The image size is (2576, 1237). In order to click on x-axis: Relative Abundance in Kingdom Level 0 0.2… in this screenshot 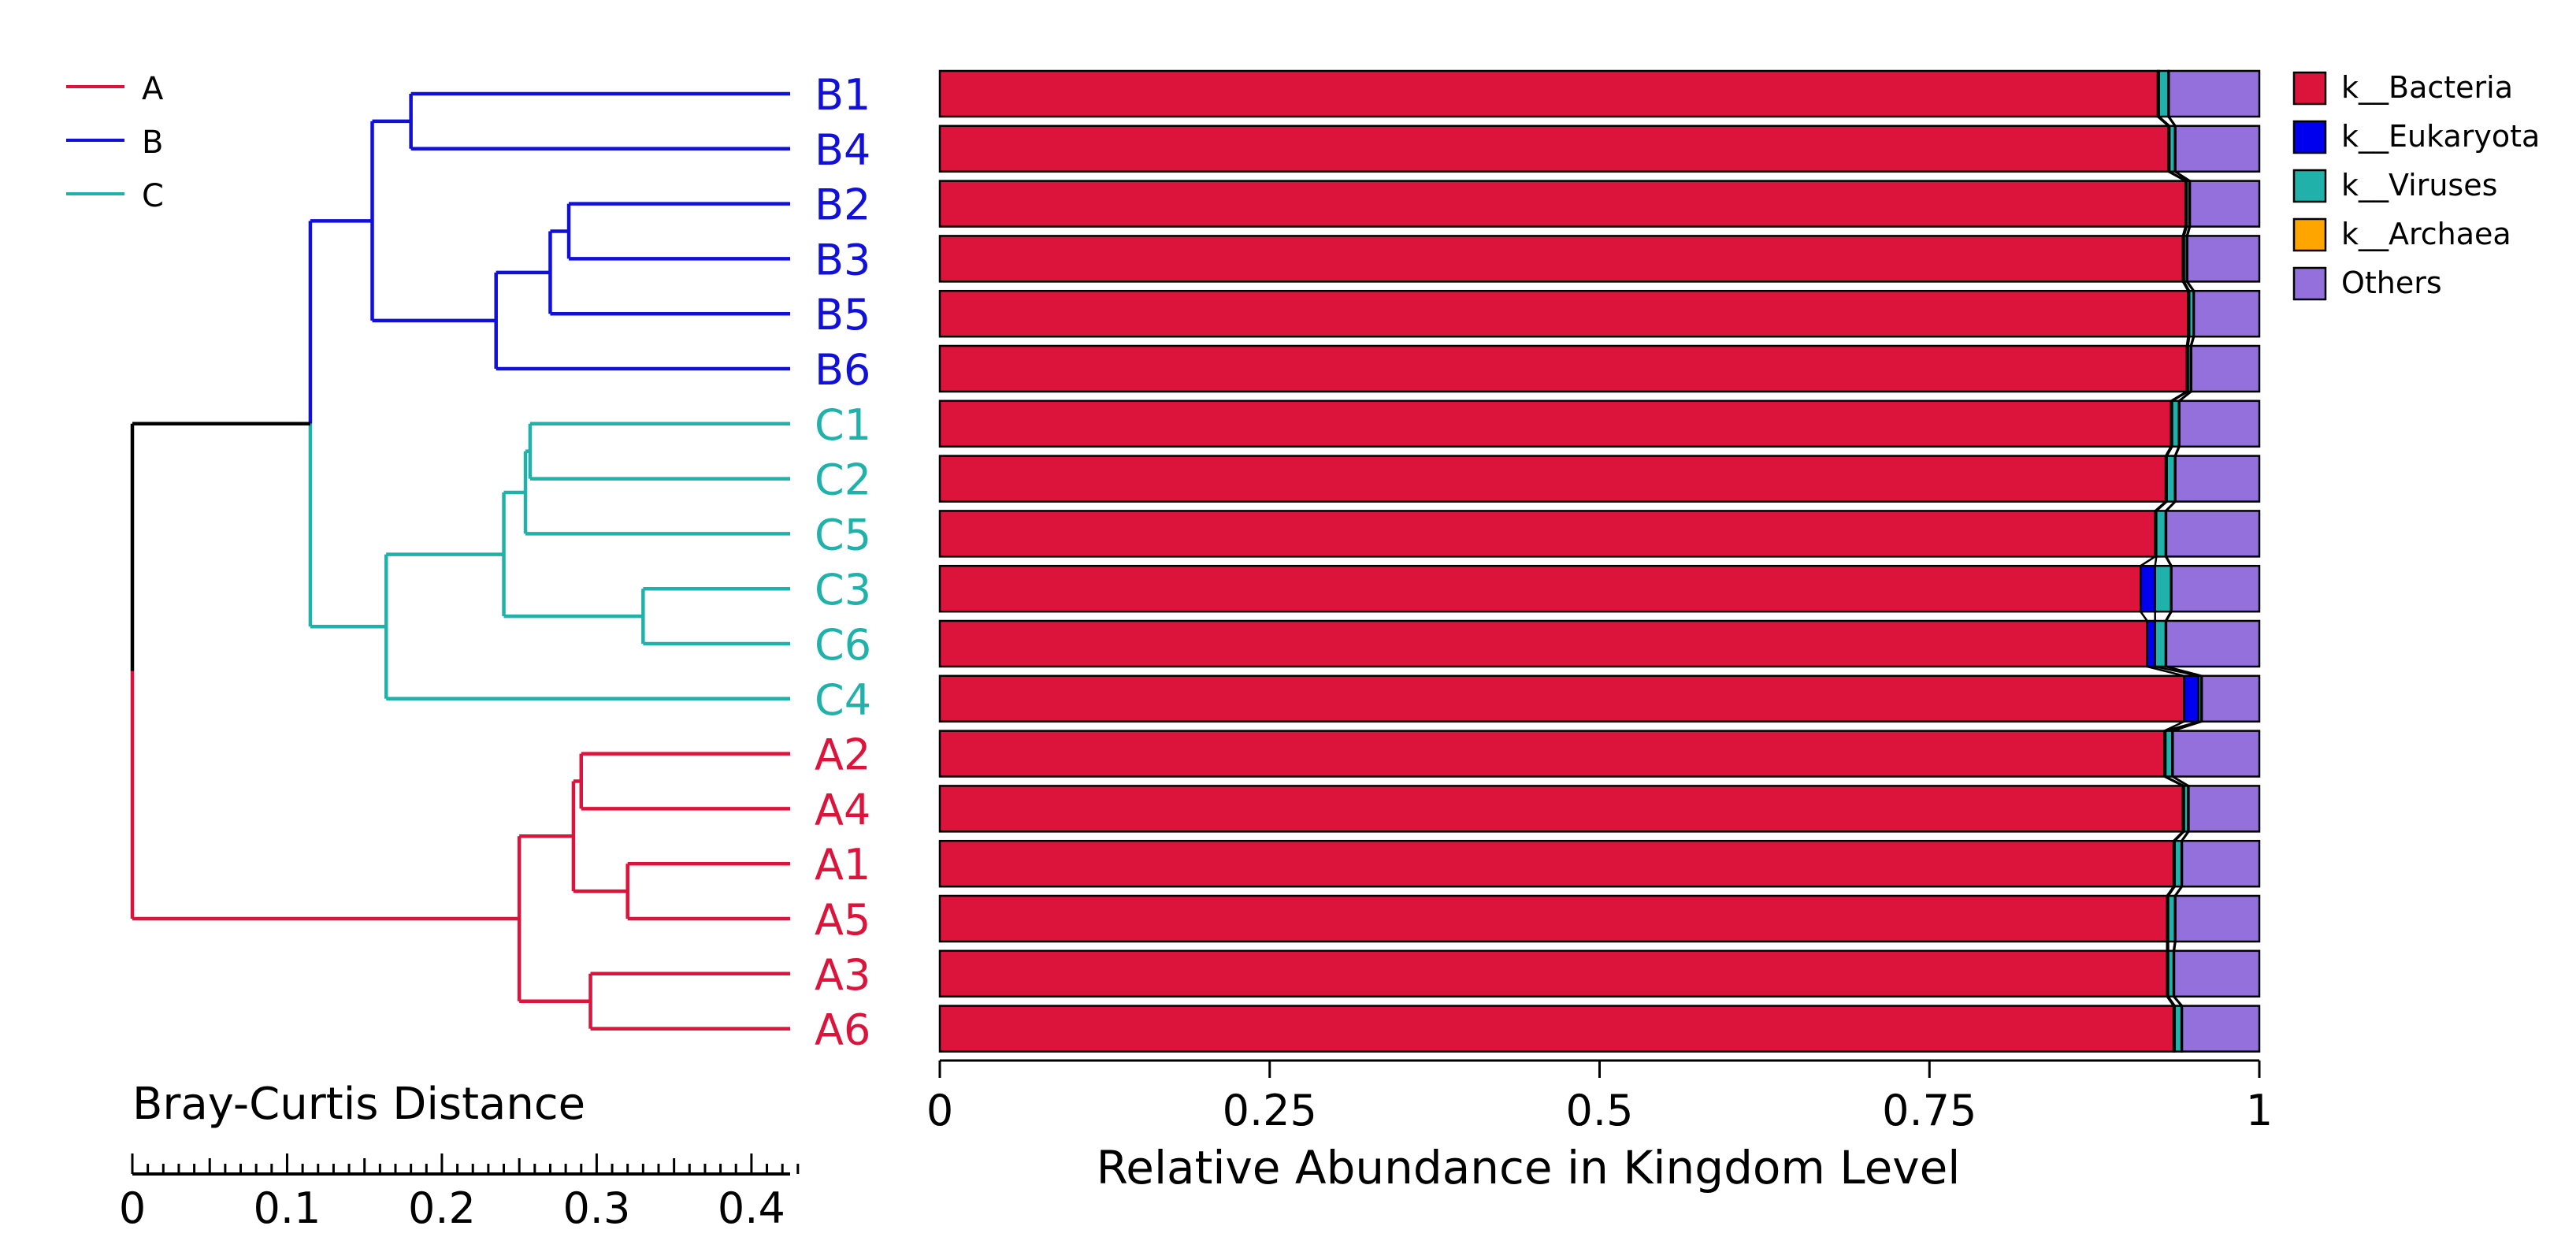, I will do `click(1599, 1126)`.